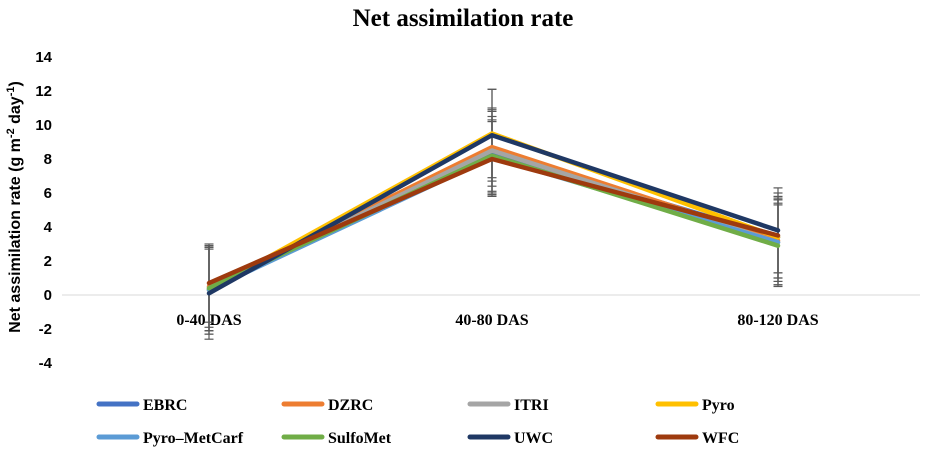 Image resolution: width=927 pixels, height=454 pixels. What do you see at coordinates (48, 295) in the screenshot?
I see `y-tick-label: 0` at bounding box center [48, 295].